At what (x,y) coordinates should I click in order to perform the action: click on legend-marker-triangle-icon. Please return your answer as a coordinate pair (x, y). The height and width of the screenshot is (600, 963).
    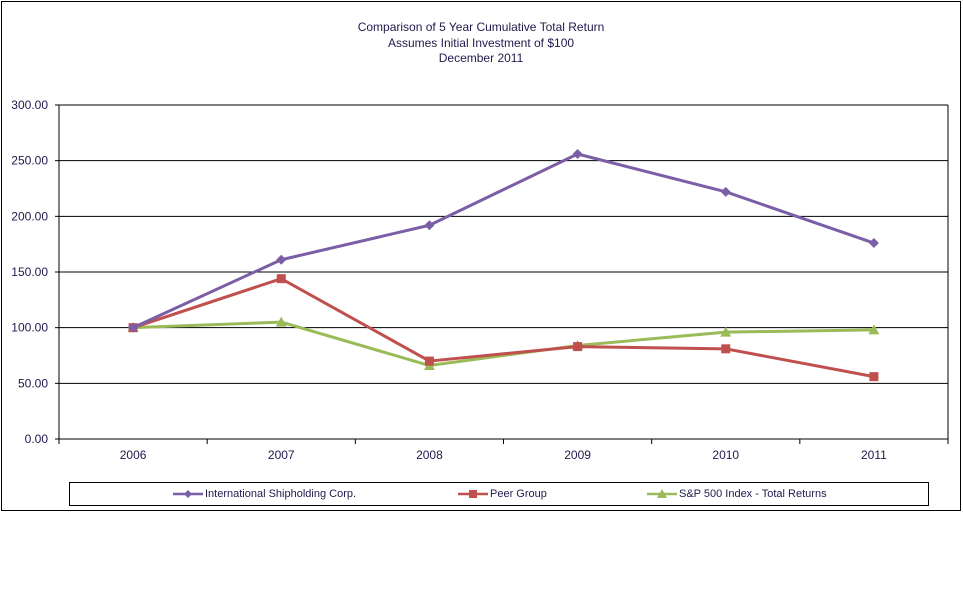
    Looking at the image, I should click on (662, 493).